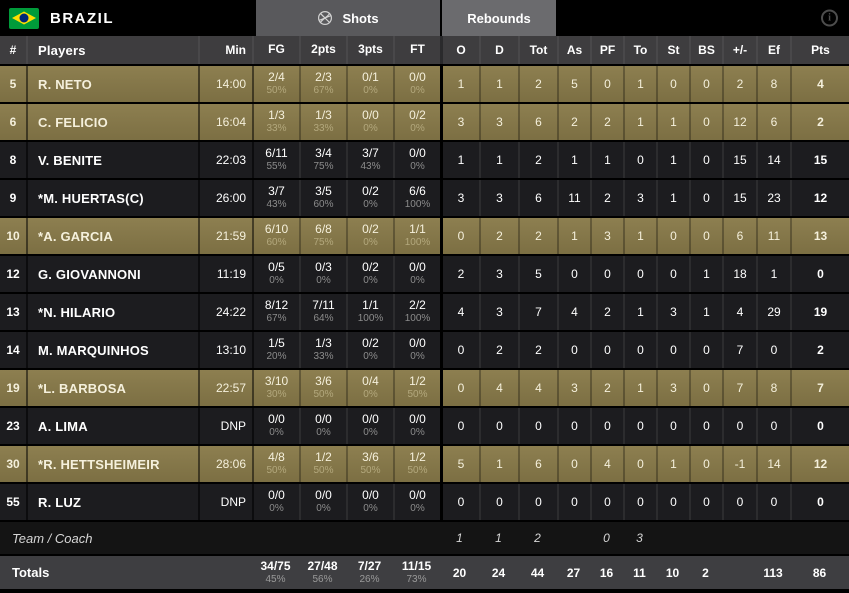 Image resolution: width=849 pixels, height=593 pixels. I want to click on fg-cell: 0/0 0%, so click(275, 502).